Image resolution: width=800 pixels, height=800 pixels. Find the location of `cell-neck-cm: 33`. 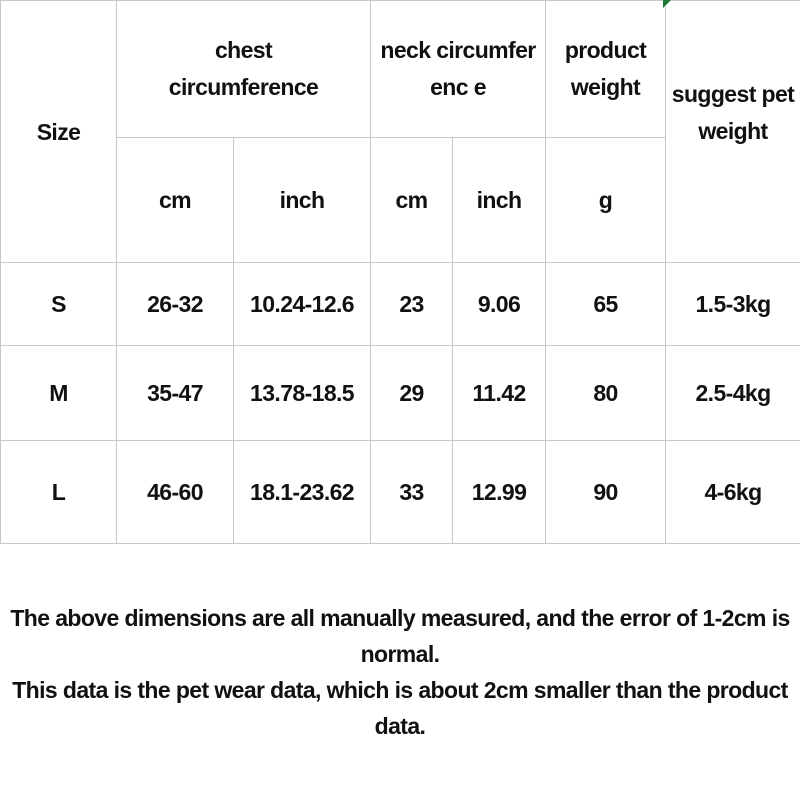

cell-neck-cm: 33 is located at coordinates (412, 492).